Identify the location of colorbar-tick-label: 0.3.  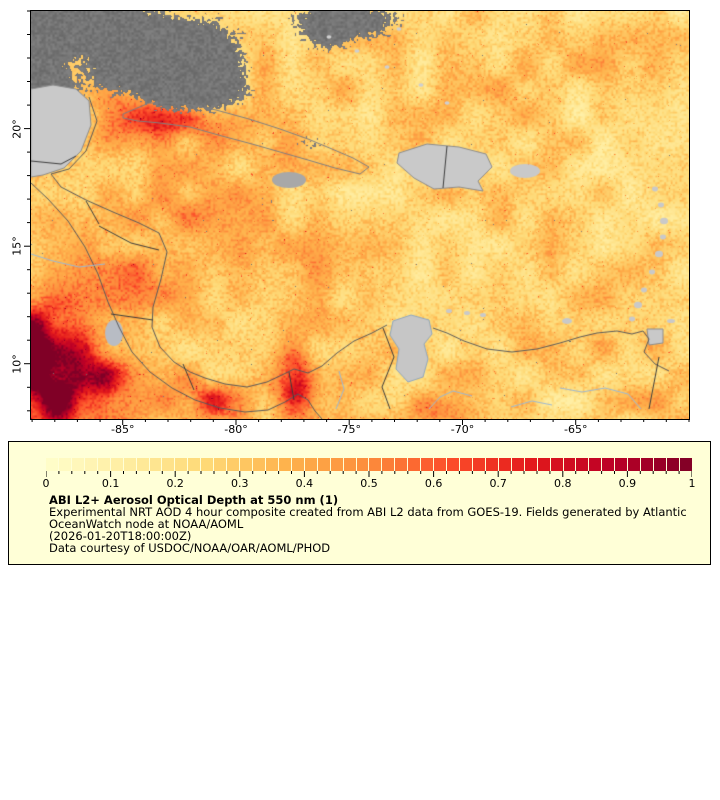
(240, 483).